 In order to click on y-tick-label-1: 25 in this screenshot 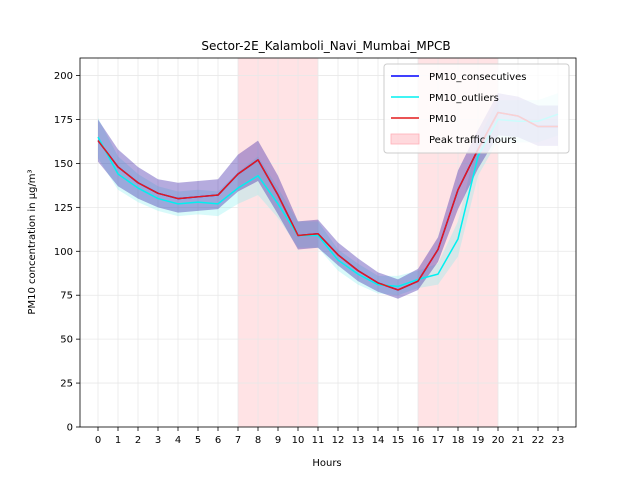, I will do `click(66, 384)`.